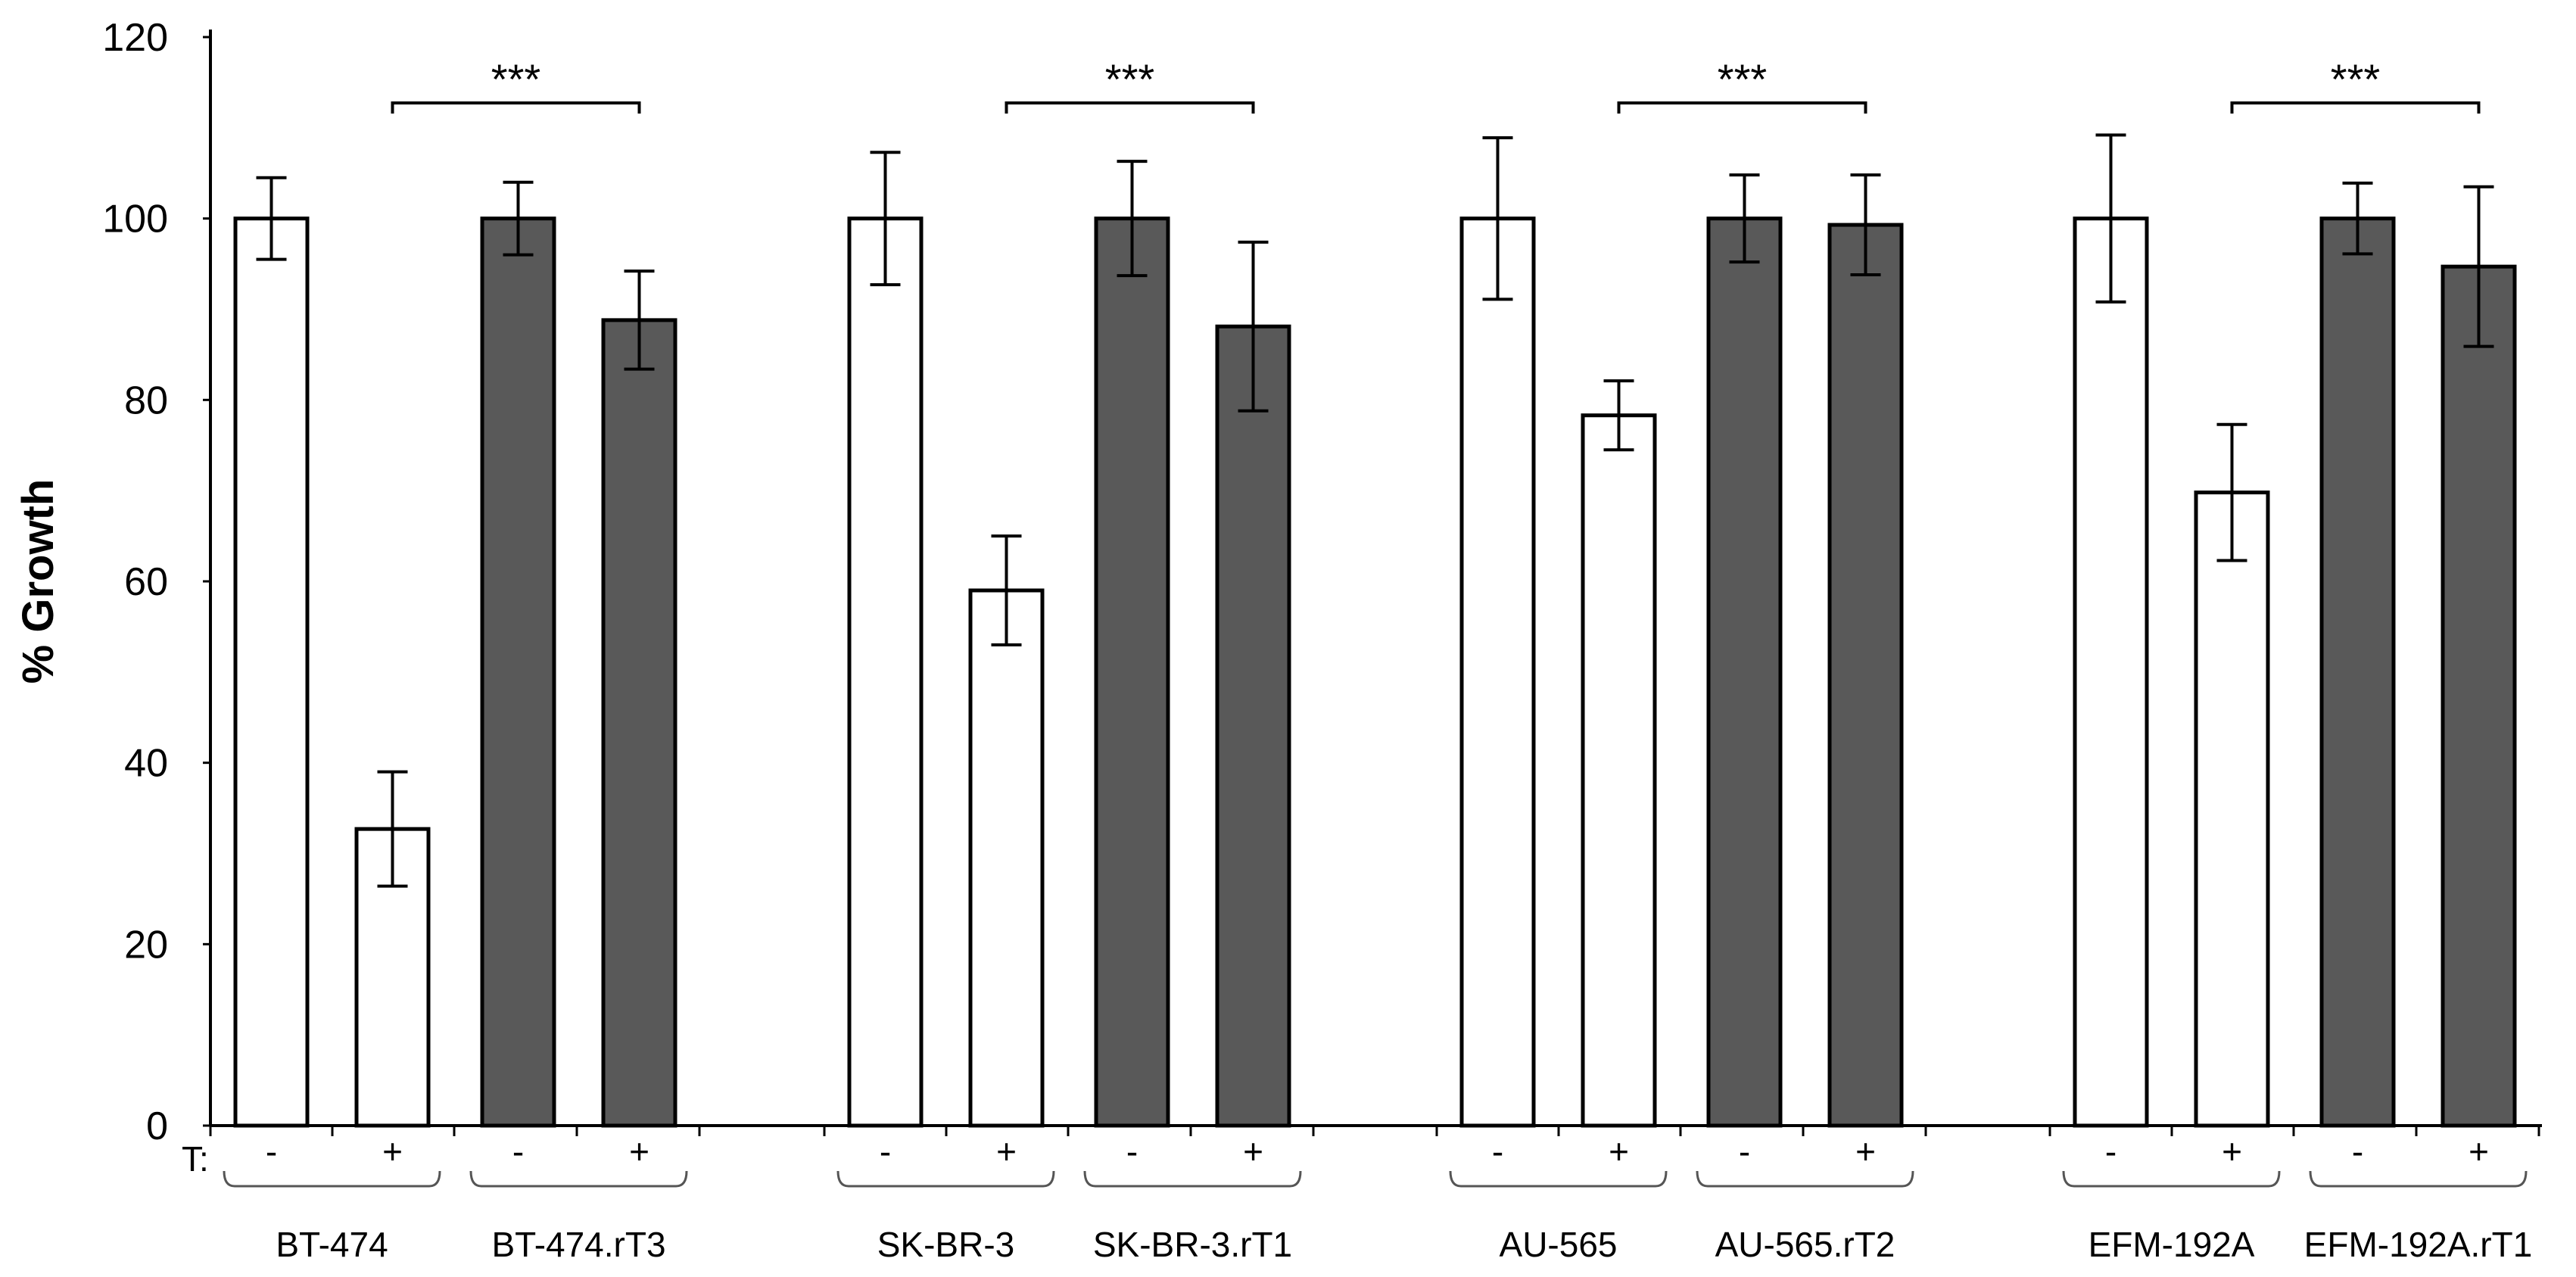 The height and width of the screenshot is (1277, 2576). I want to click on cell-line-label: EFM-192A.rT1, so click(2418, 1244).